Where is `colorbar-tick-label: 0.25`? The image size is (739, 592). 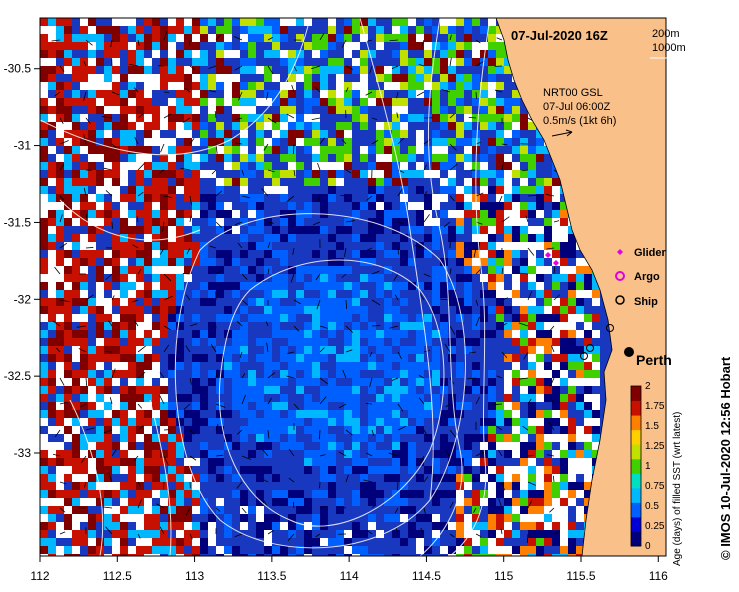 colorbar-tick-label: 0.25 is located at coordinates (655, 526).